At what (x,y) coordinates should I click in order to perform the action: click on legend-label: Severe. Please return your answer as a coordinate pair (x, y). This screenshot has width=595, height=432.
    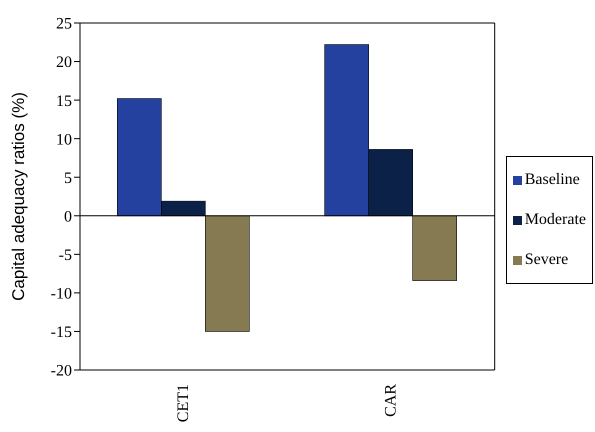
    Looking at the image, I should click on (547, 260).